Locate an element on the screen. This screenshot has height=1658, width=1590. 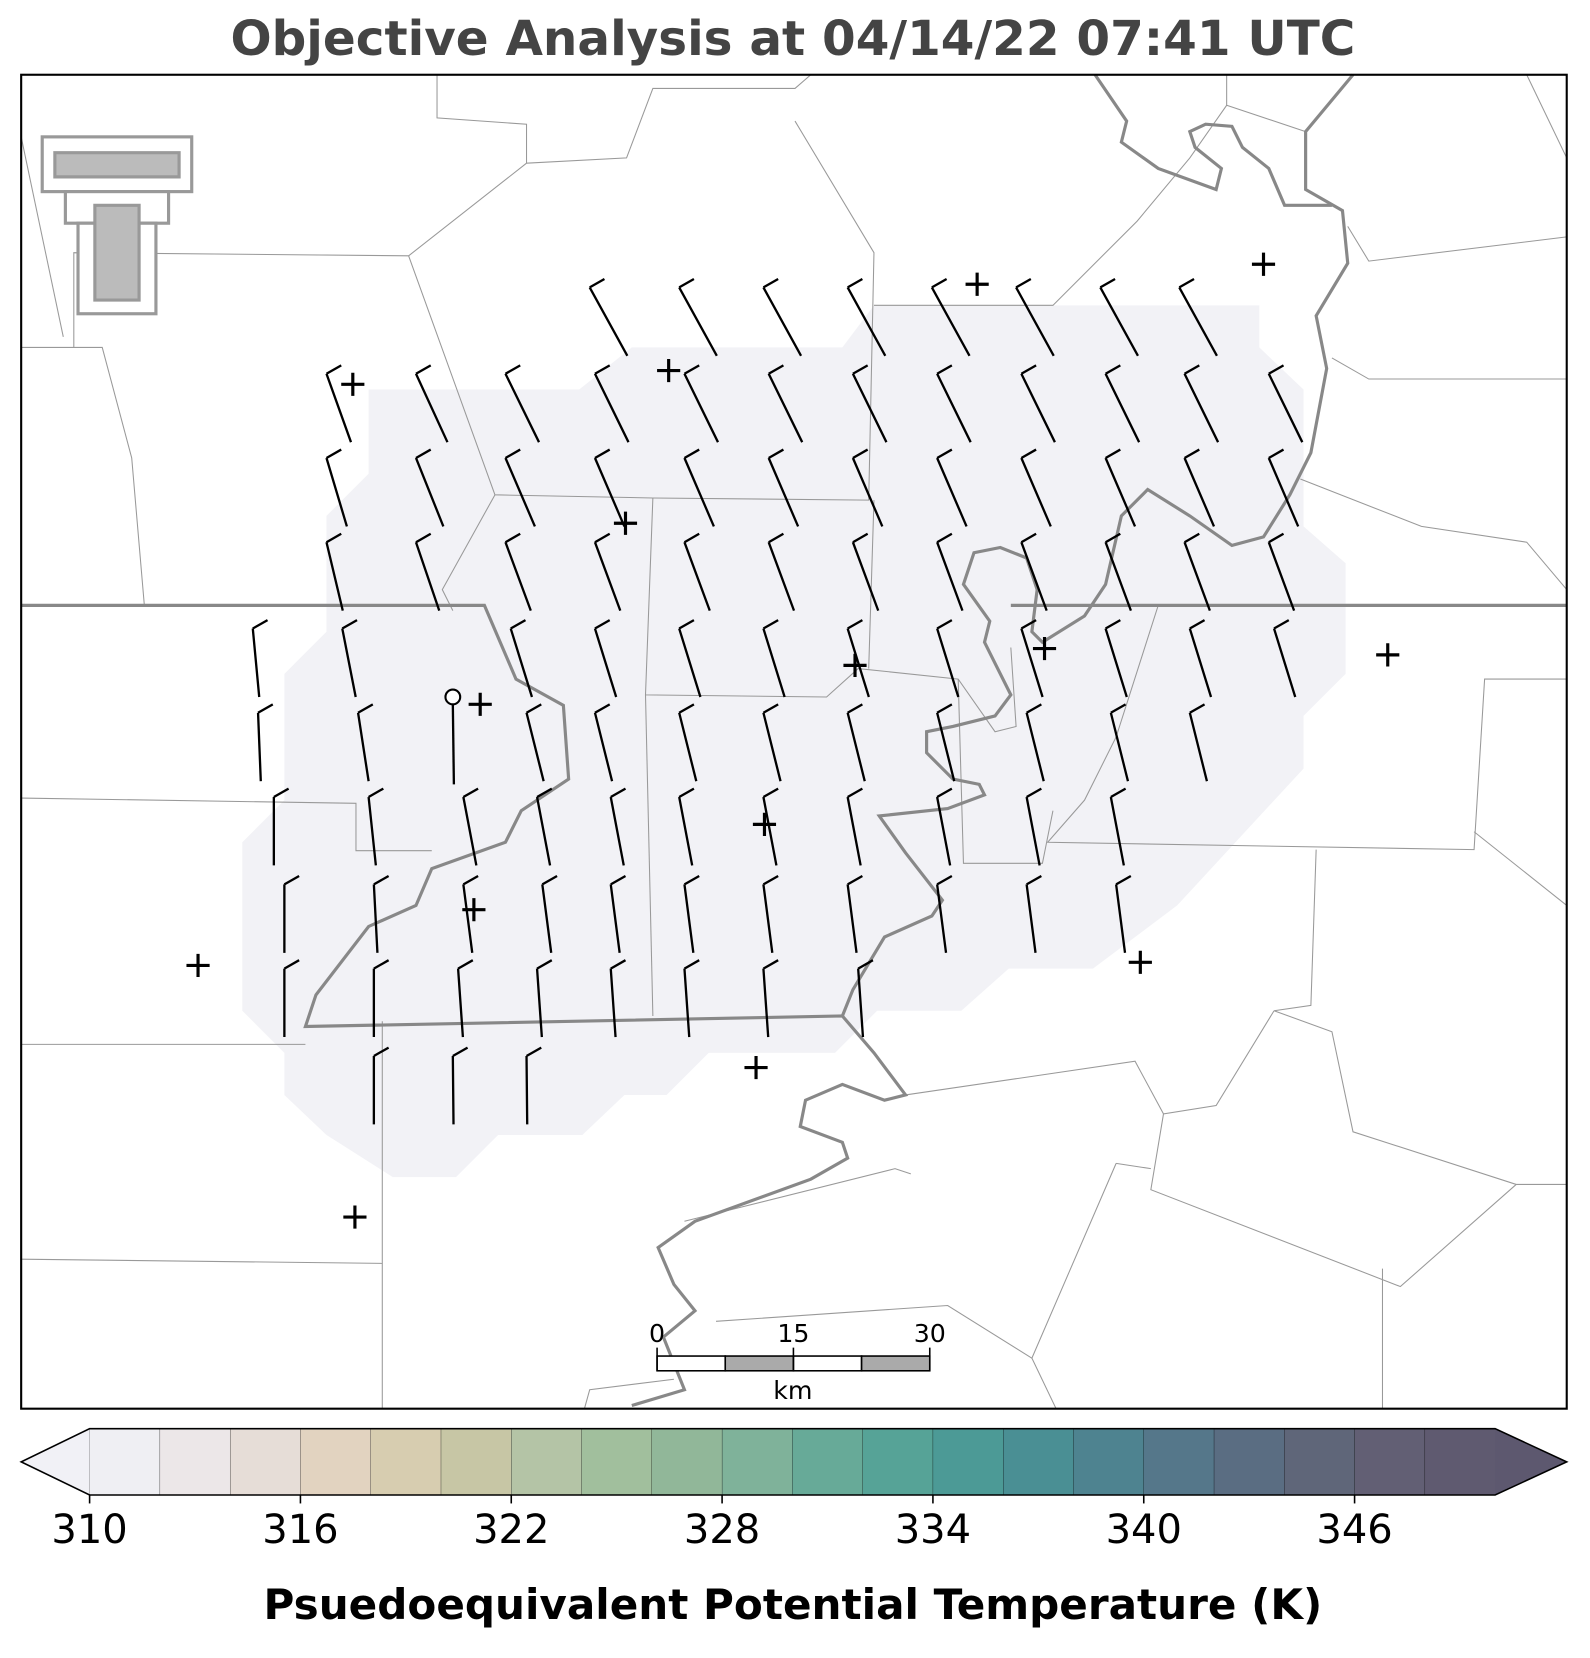
scale-tick-label: 30 is located at coordinates (930, 1333).